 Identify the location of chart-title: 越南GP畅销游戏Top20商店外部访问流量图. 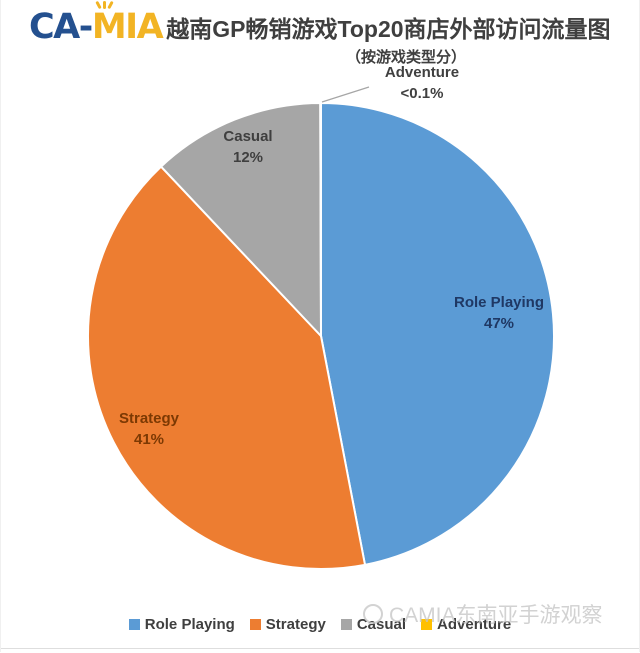
(388, 29).